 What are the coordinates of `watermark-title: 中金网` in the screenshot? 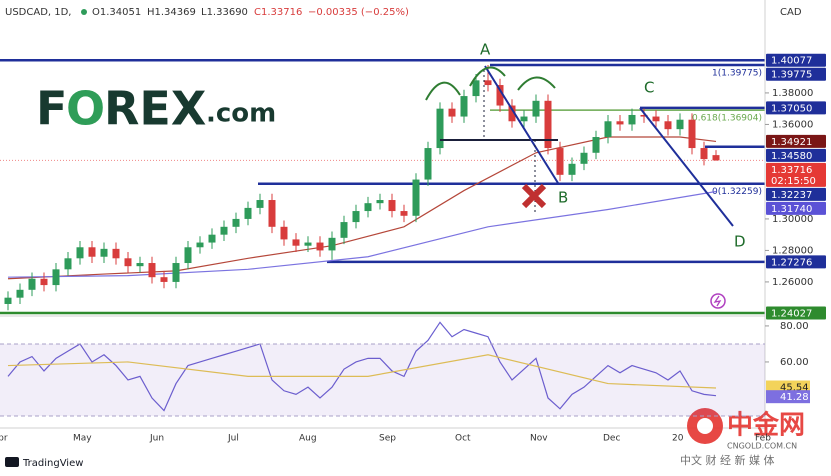 It's located at (766, 425).